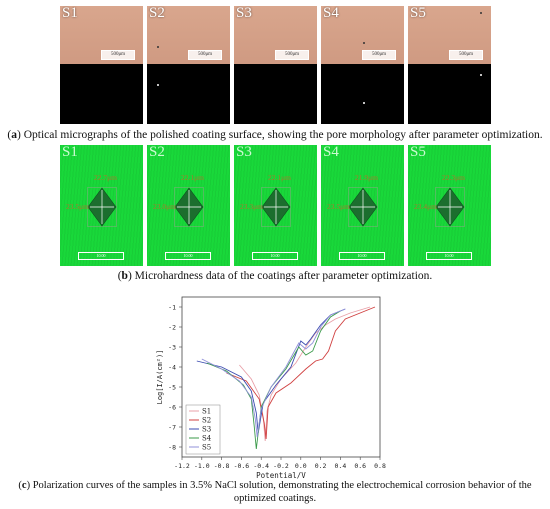 The height and width of the screenshot is (509, 550). I want to click on legend-label-s3: S3, so click(206, 430).